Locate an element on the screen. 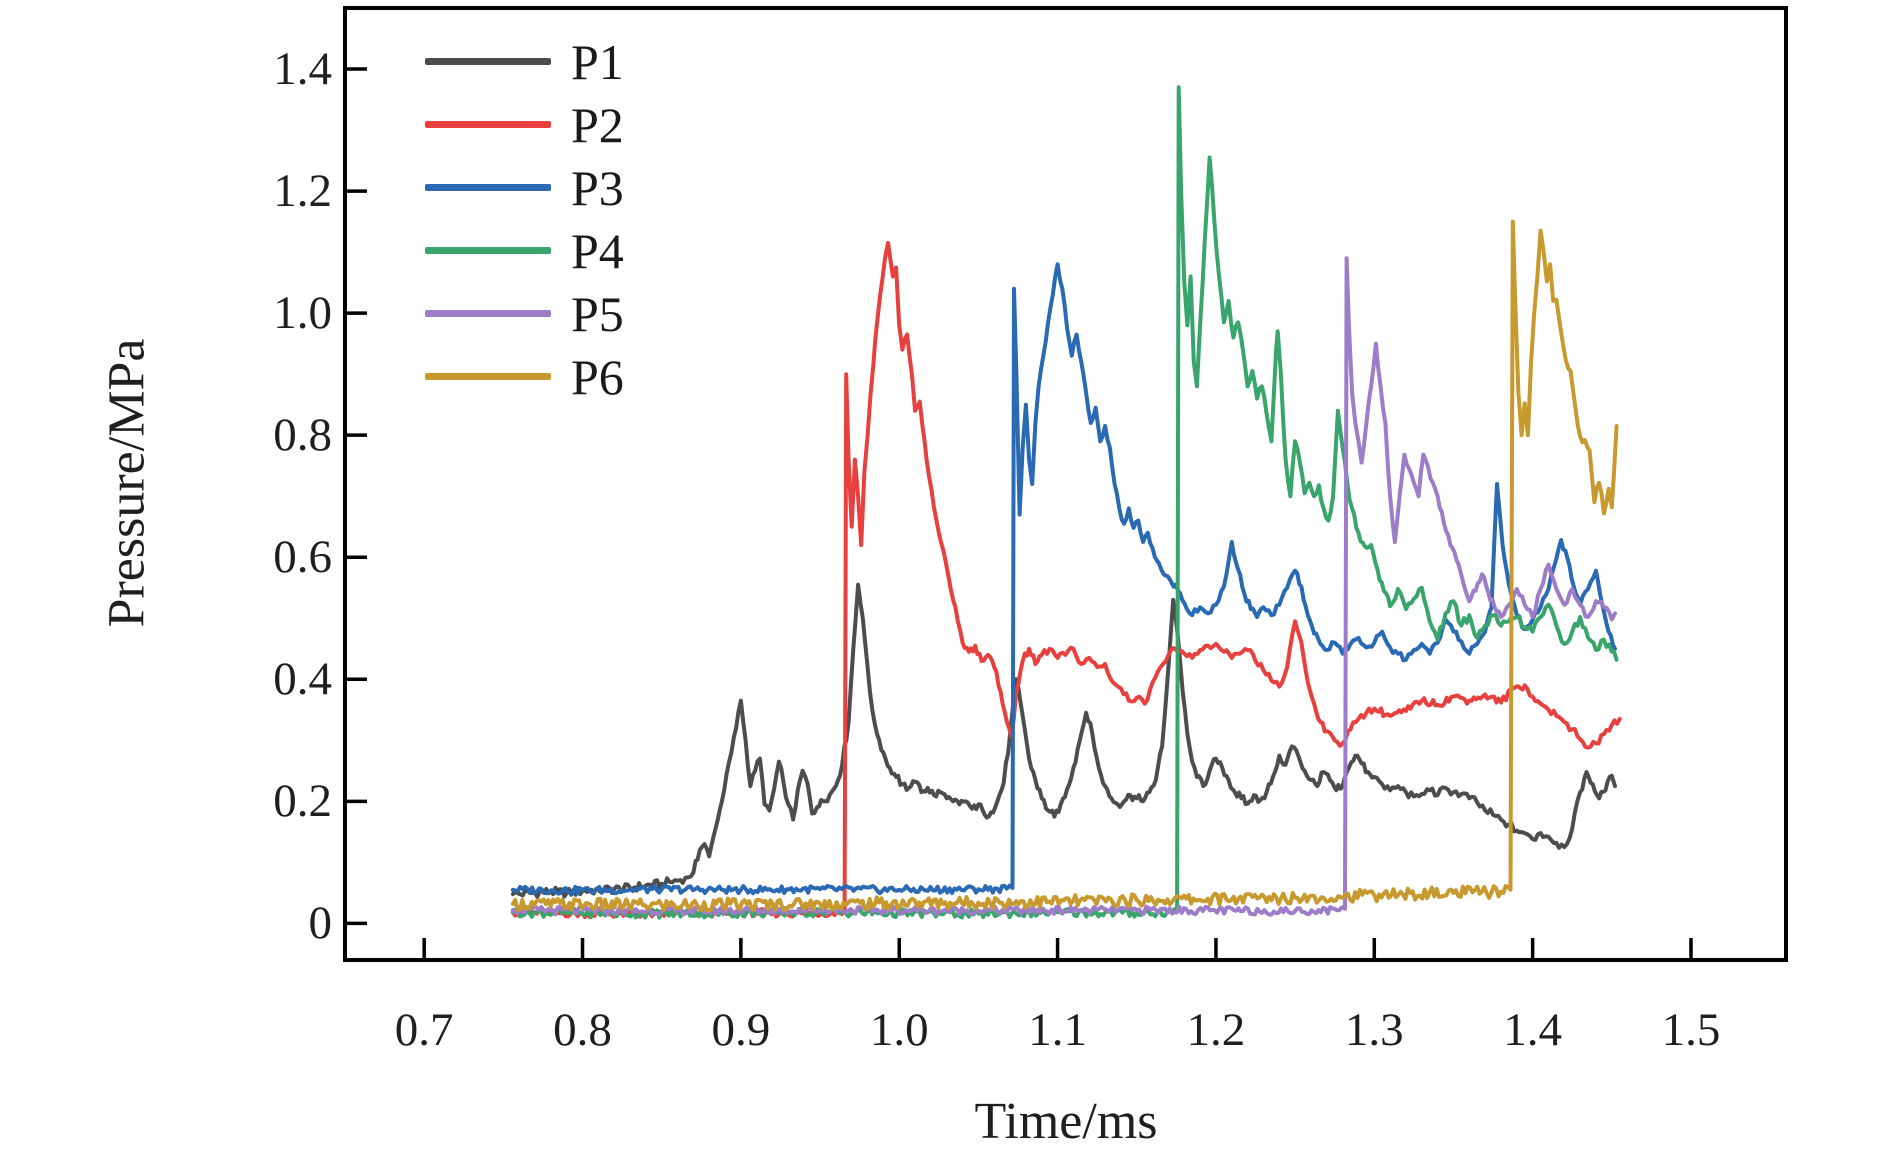  y-tick-label: 1.0 is located at coordinates (302, 313).